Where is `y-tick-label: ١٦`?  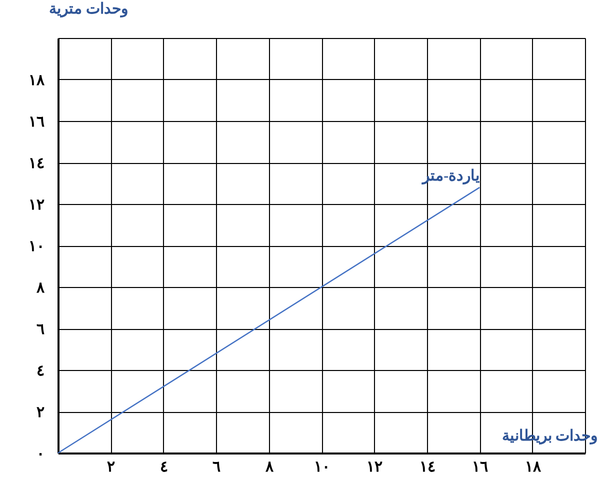 y-tick-label: ١٦ is located at coordinates (36, 122).